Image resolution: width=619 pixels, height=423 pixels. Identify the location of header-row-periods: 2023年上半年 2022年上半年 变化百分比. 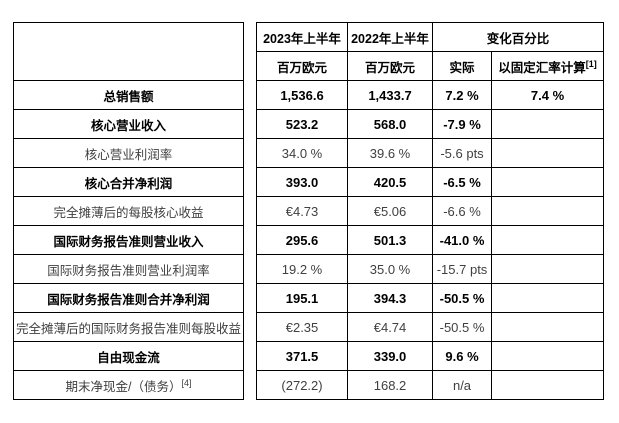
(308, 51).